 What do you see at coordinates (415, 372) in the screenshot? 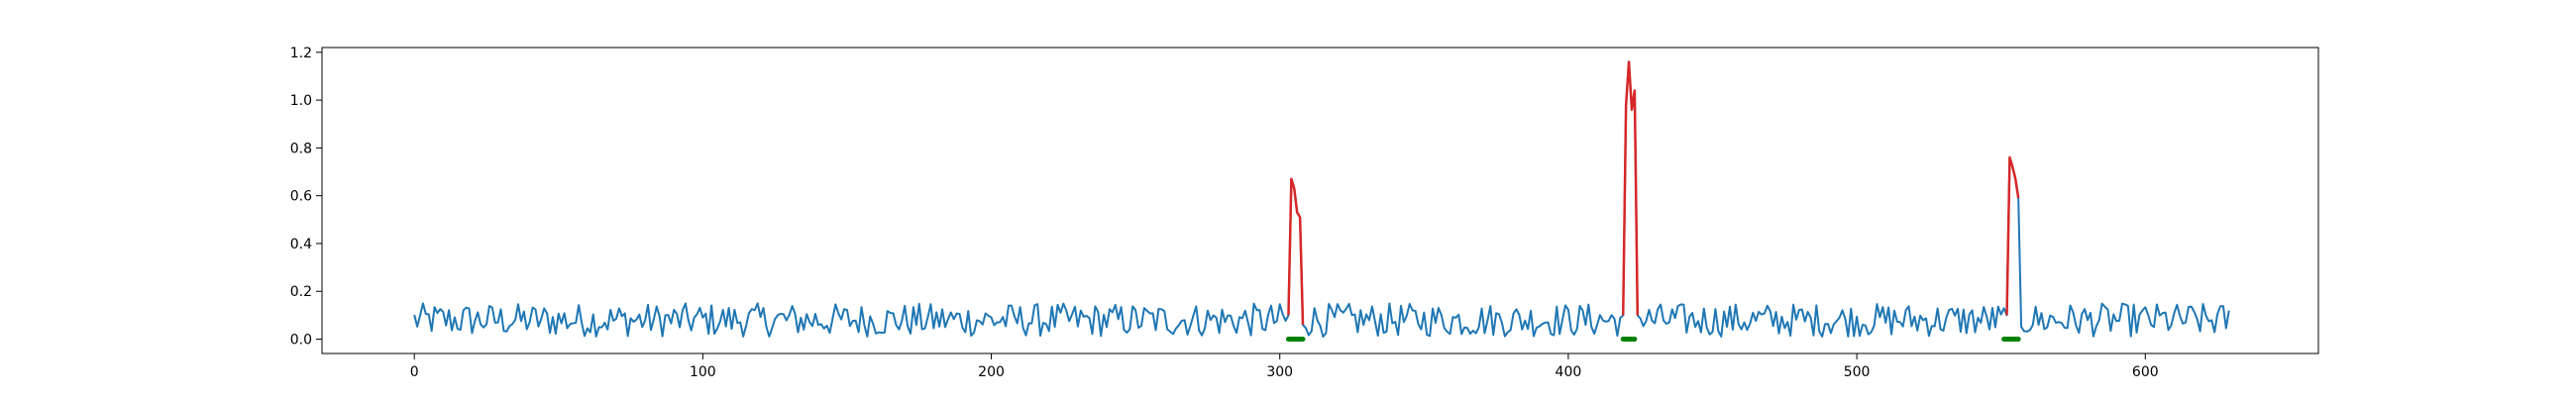
I see `x-tick-label: 0` at bounding box center [415, 372].